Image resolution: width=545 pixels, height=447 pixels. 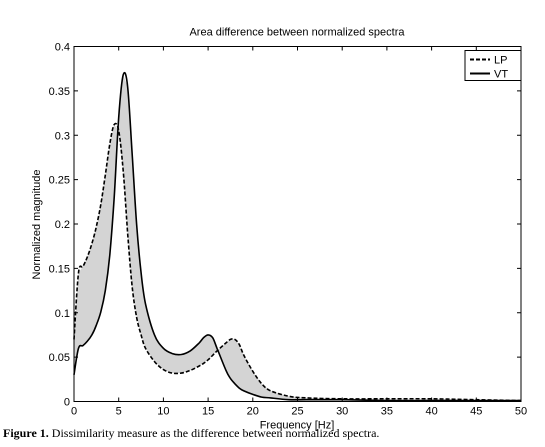 I want to click on x-axis-label: Frequency [Hz], so click(x=297, y=426).